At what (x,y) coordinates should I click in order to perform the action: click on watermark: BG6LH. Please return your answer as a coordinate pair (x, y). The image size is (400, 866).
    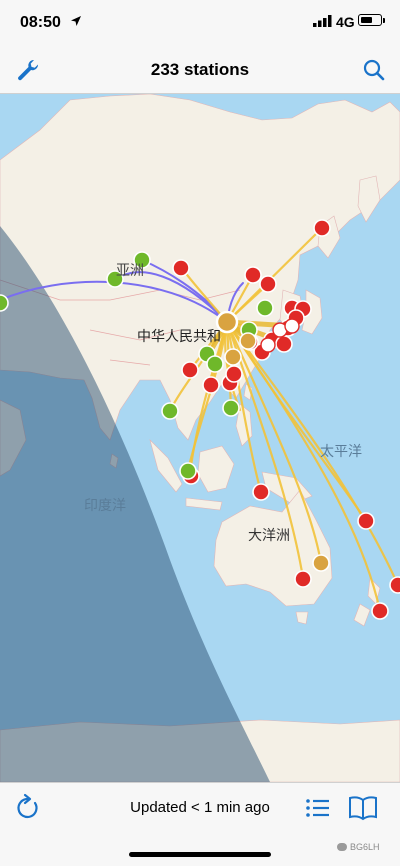
    Looking at the image, I should click on (365, 847).